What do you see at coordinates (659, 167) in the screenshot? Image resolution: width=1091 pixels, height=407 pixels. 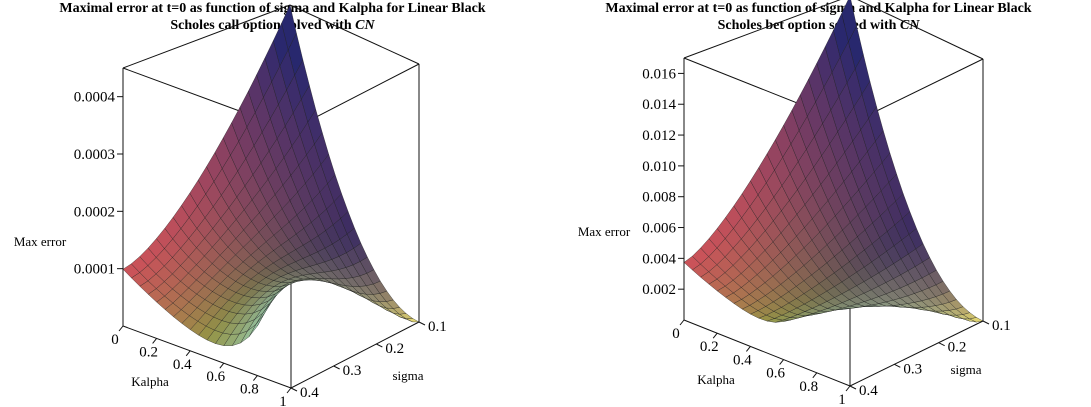 I see `z-tick-label: 0.010` at bounding box center [659, 167].